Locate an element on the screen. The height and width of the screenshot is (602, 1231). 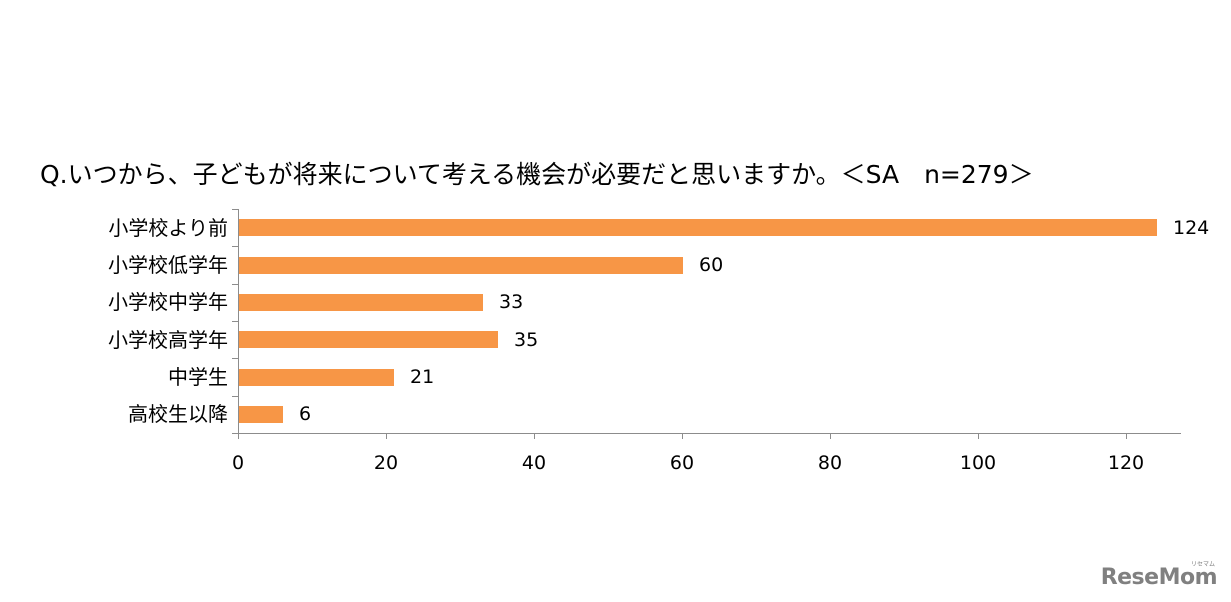
data-label: 60 is located at coordinates (711, 265).